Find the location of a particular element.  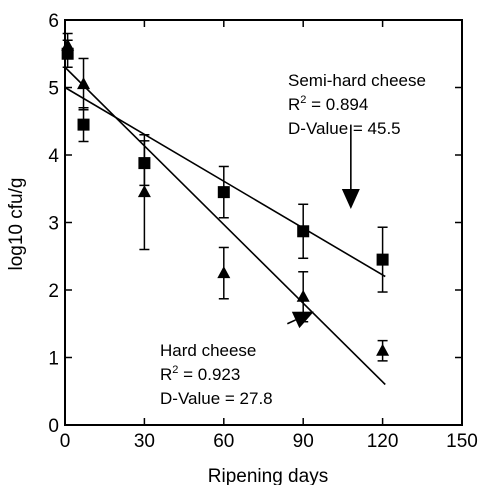

y-tick-label: 4 is located at coordinates (53, 156).